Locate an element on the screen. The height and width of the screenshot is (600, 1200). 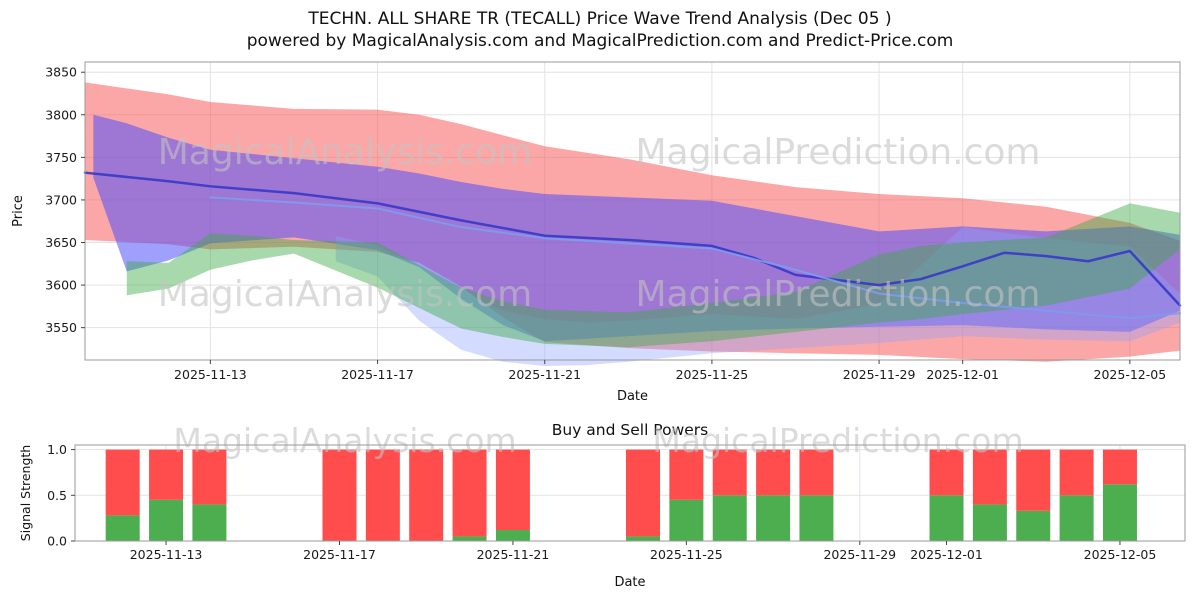
y-tick-label: 0.0 is located at coordinates (57, 541).